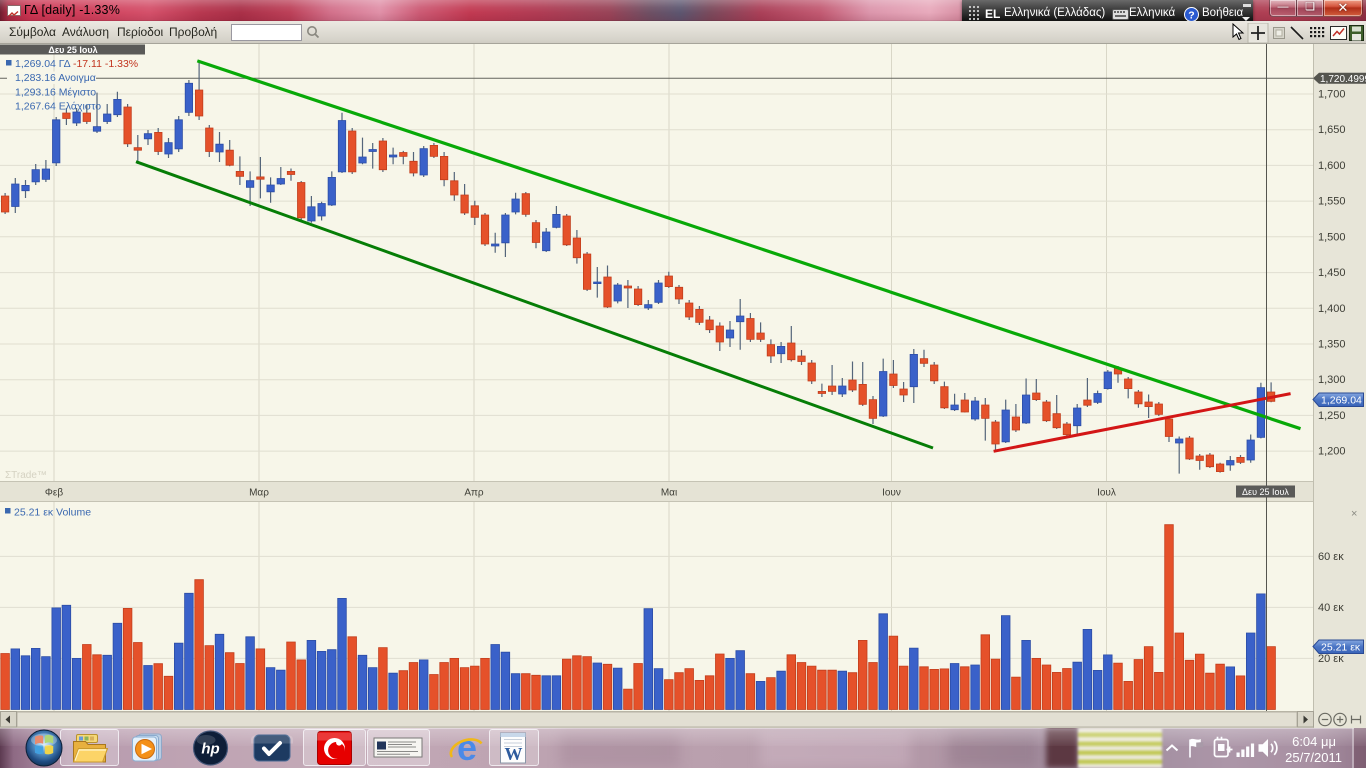 Image resolution: width=1366 pixels, height=768 pixels. I want to click on svg-text: 1,200, so click(1332, 452).